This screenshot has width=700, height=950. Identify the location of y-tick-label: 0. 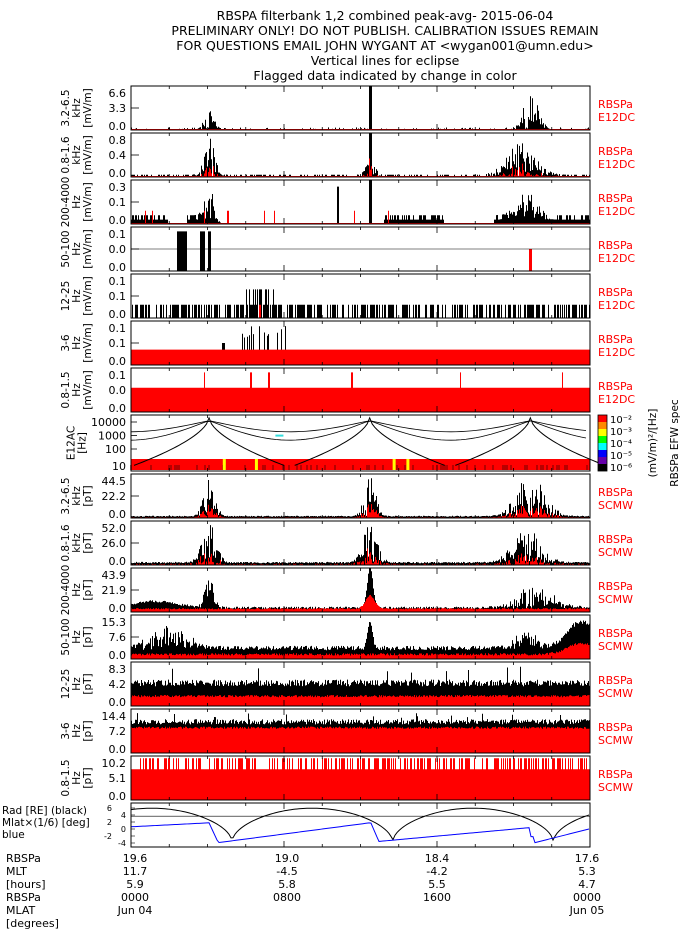
(123, 829).